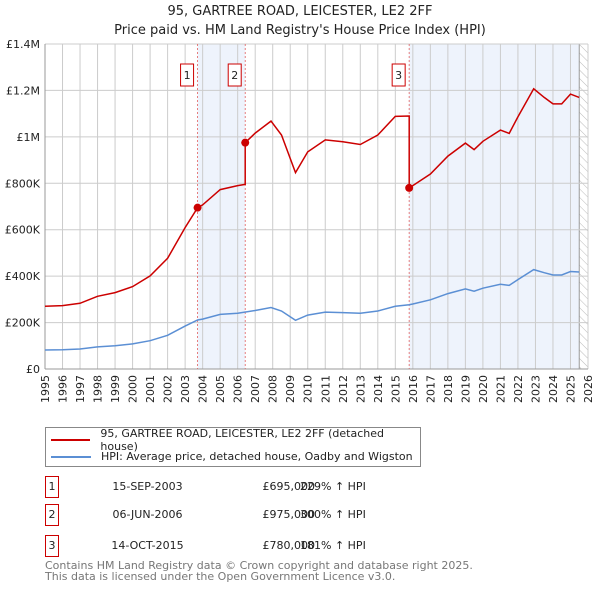 This screenshot has width=600, height=590. What do you see at coordinates (147, 514) in the screenshot?
I see `sale-date: 06-JUN-2006` at bounding box center [147, 514].